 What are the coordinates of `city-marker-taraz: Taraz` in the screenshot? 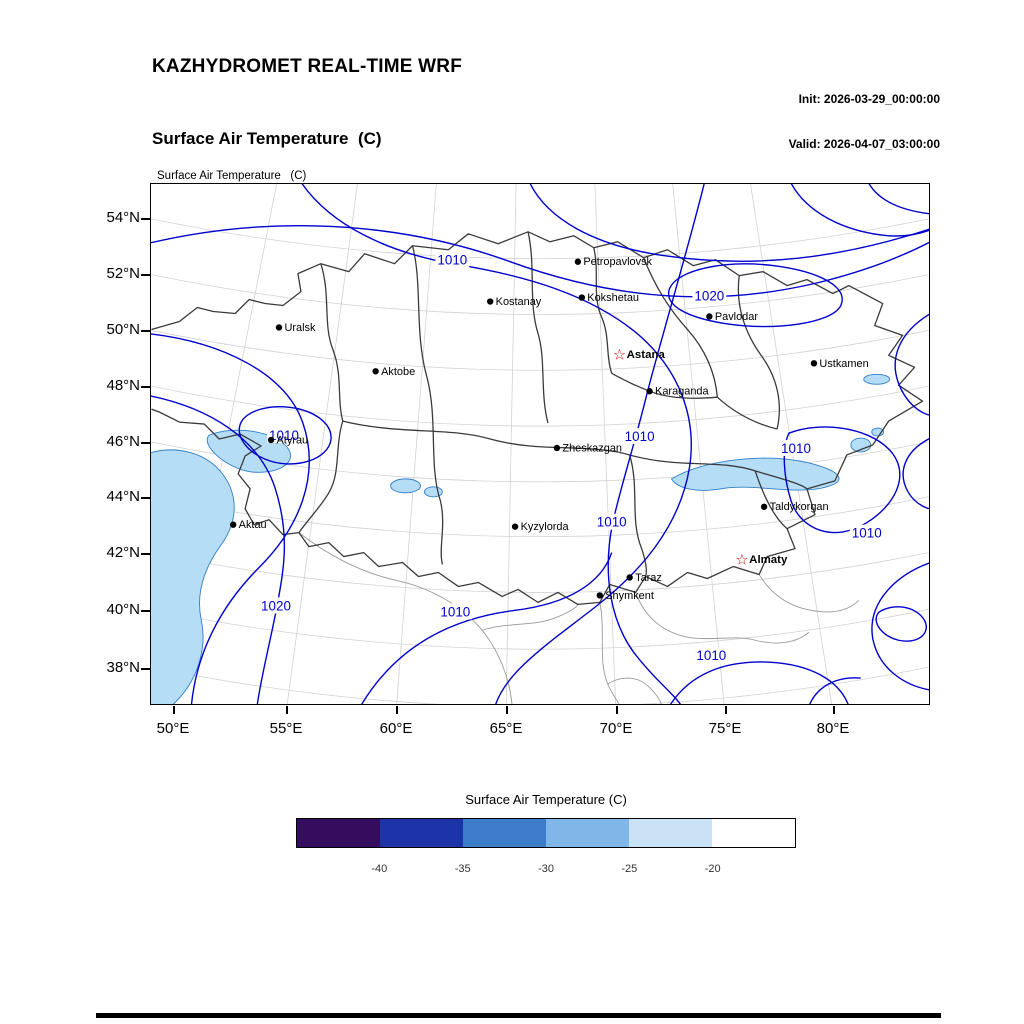 It's located at (644, 578).